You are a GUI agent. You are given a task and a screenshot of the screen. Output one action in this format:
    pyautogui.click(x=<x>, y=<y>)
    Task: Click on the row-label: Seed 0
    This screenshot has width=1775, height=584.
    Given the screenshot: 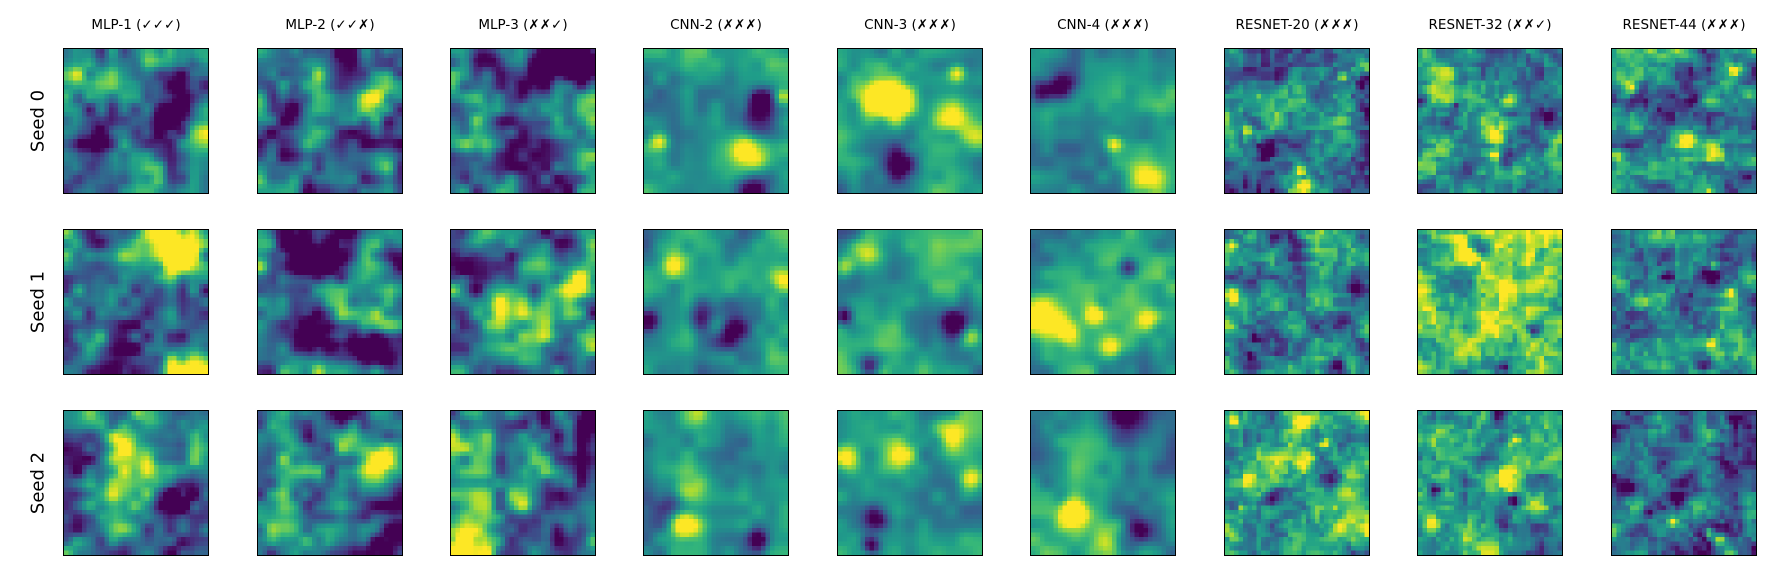 What is the action you would take?
    pyautogui.click(x=38, y=121)
    